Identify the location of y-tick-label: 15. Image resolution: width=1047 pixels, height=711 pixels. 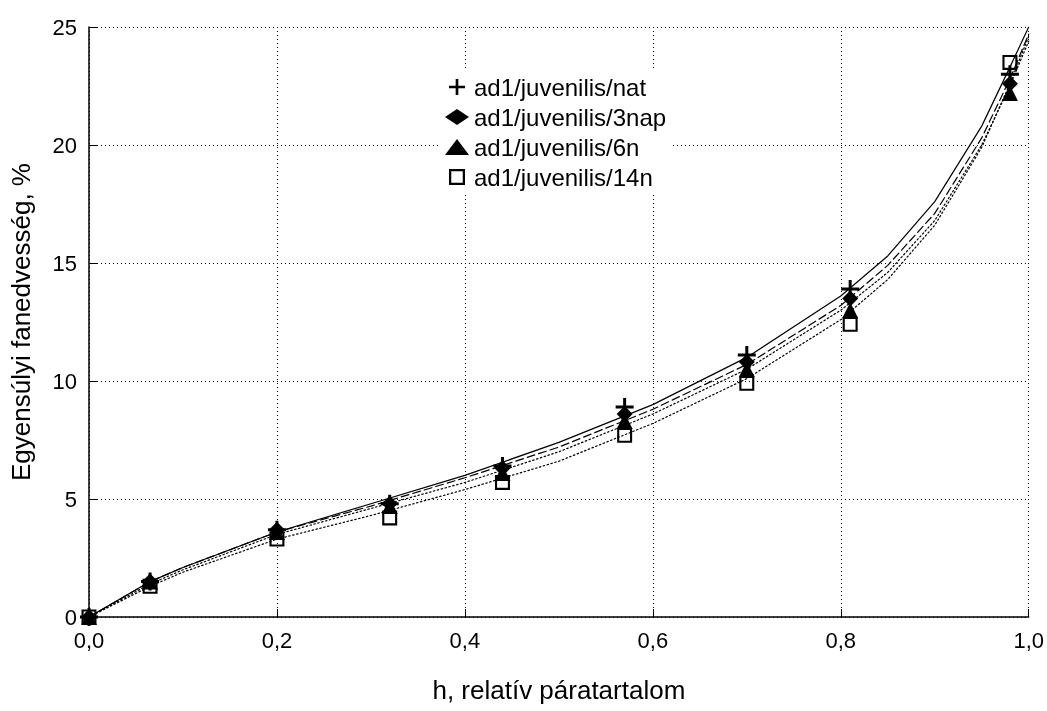
(64, 263).